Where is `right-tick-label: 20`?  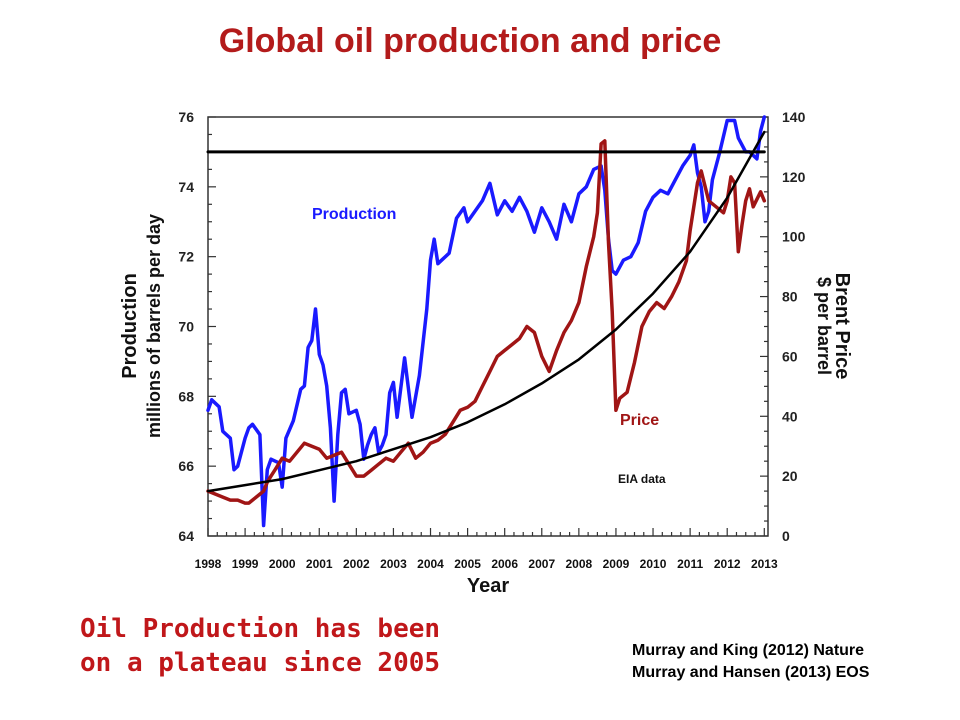 right-tick-label: 20 is located at coordinates (790, 476).